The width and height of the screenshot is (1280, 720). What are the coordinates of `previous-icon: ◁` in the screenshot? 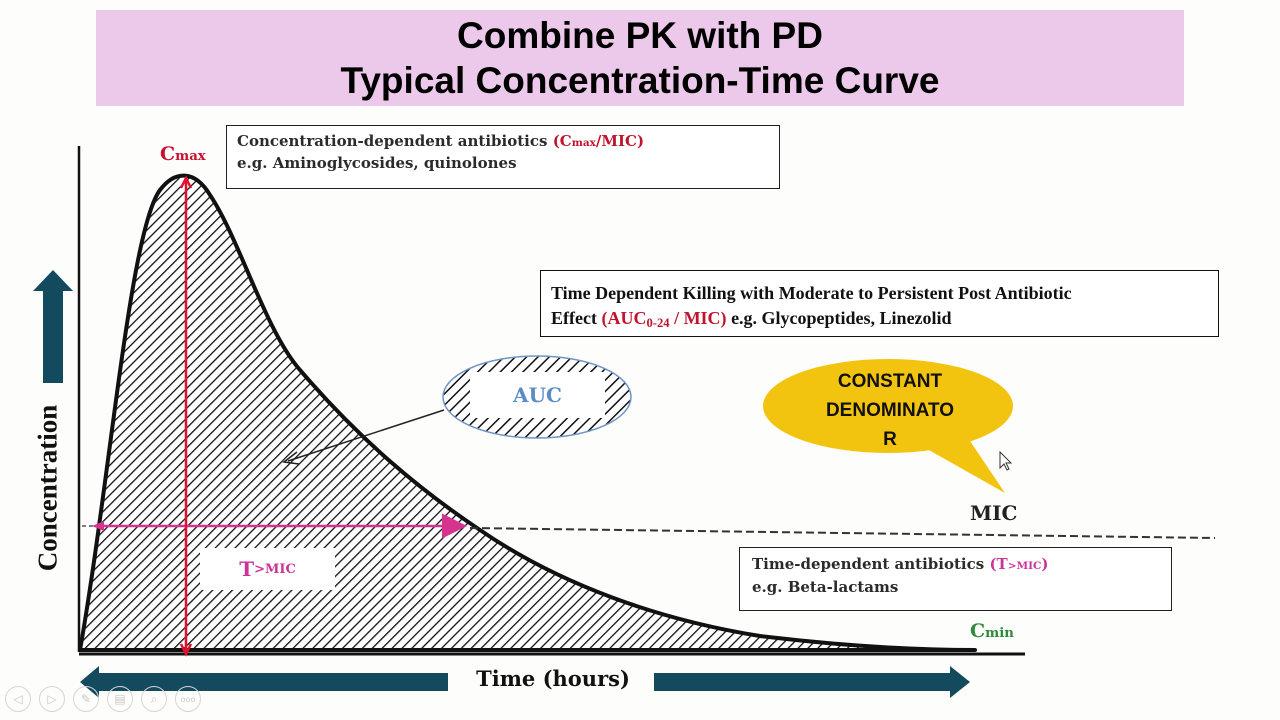 It's located at (18, 699).